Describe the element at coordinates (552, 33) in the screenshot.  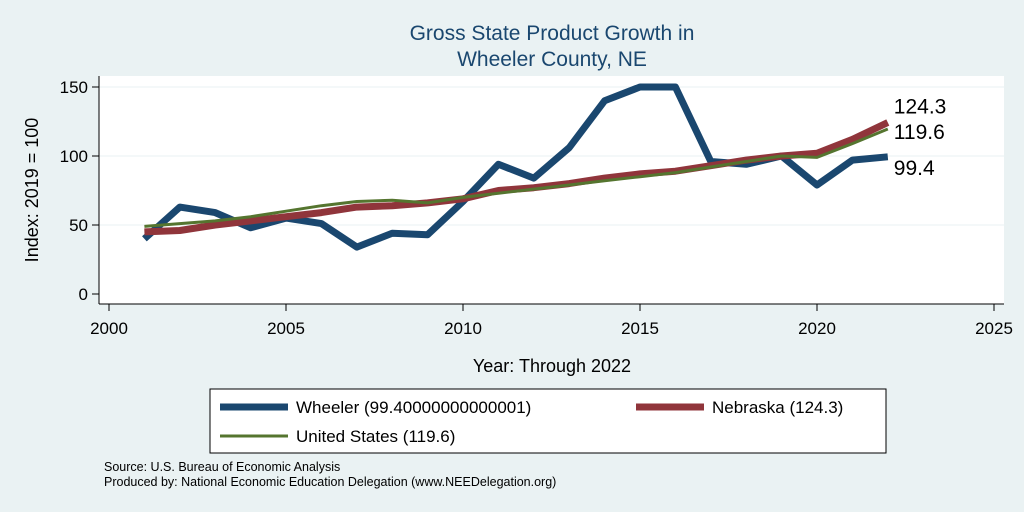
I see `chart-title-line-1: Gross State Product Growth in` at that location.